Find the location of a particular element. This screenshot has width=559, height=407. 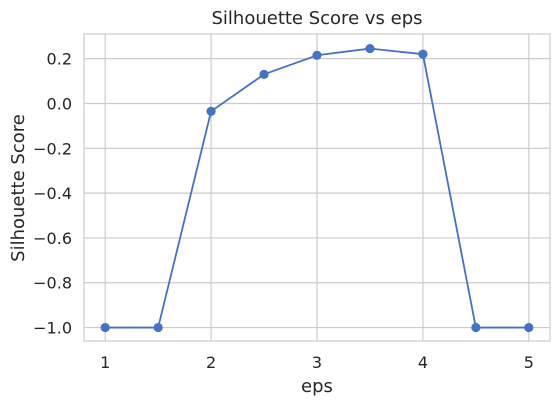

x-tick-label: 1 is located at coordinates (105, 362).